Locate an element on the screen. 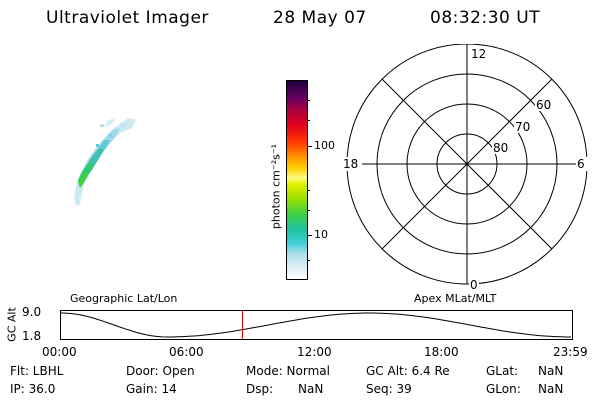 The image size is (600, 400). xtick-0600: 06:00 is located at coordinates (186, 352).